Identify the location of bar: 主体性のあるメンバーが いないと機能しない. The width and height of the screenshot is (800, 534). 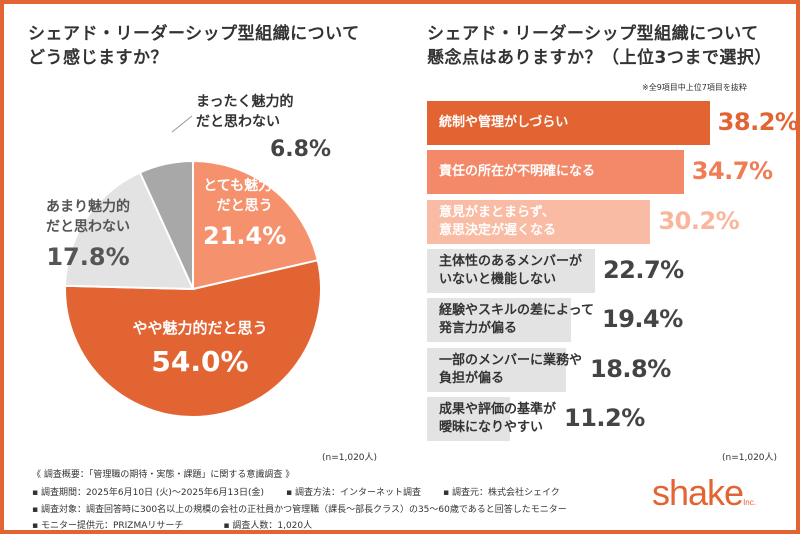
(511, 270).